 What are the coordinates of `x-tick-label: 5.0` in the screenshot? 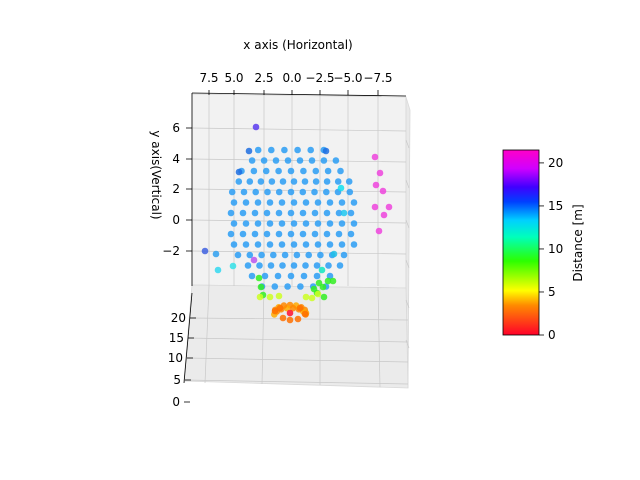 It's located at (233, 78).